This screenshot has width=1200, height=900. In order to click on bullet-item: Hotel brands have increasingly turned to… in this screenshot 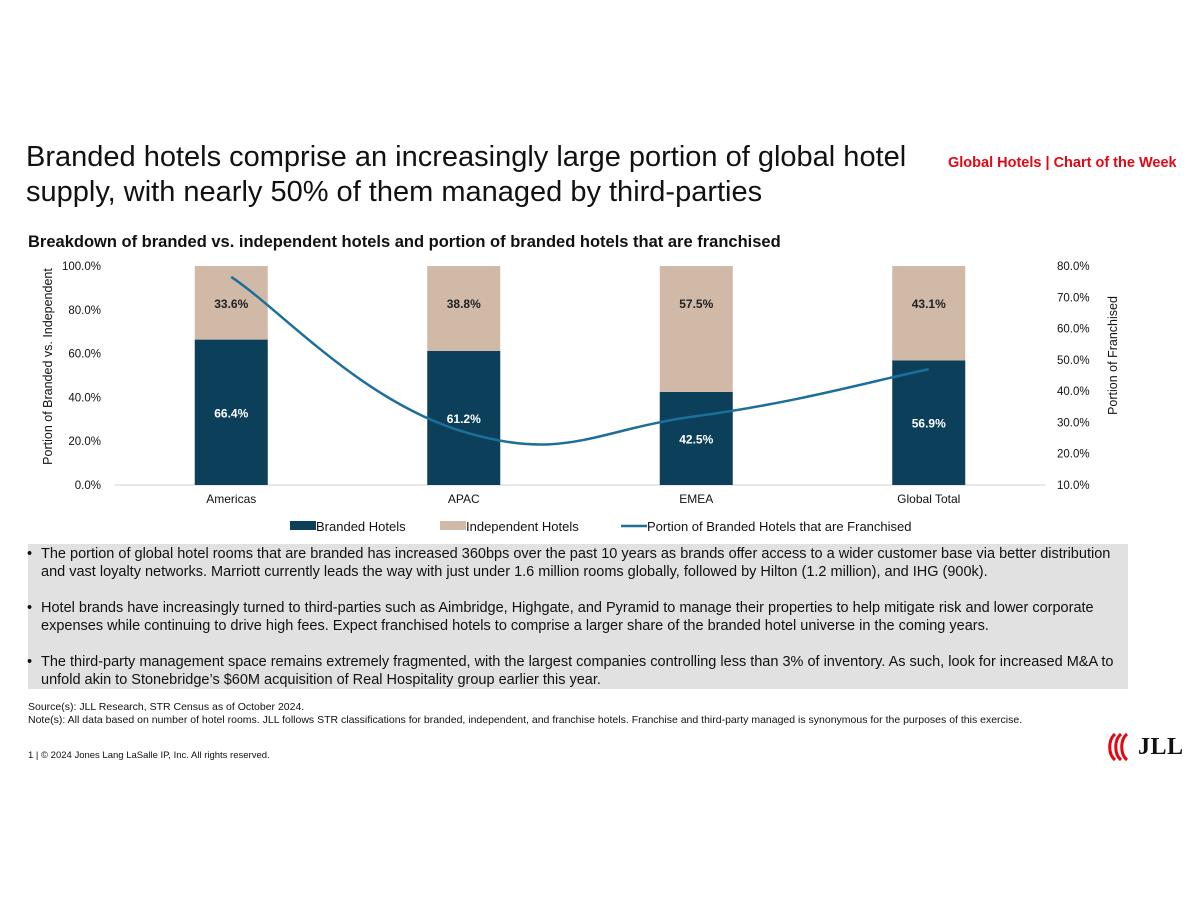, I will do `click(577, 617)`.